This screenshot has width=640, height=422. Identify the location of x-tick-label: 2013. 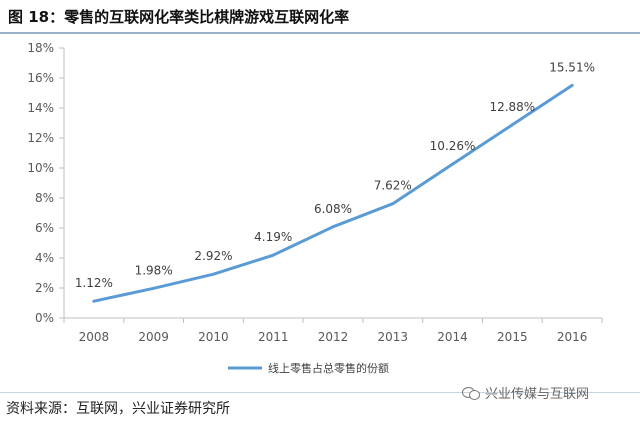
(393, 337).